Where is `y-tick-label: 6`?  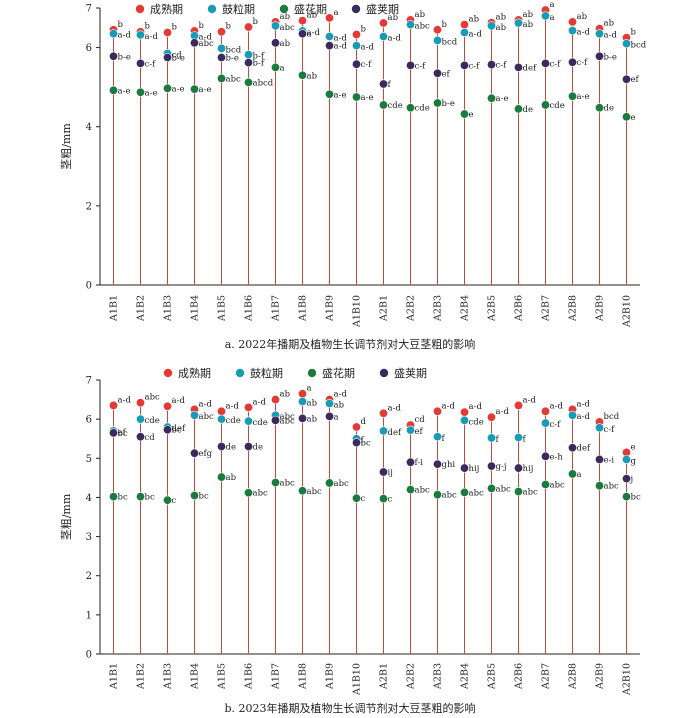 y-tick-label: 6 is located at coordinates (89, 420).